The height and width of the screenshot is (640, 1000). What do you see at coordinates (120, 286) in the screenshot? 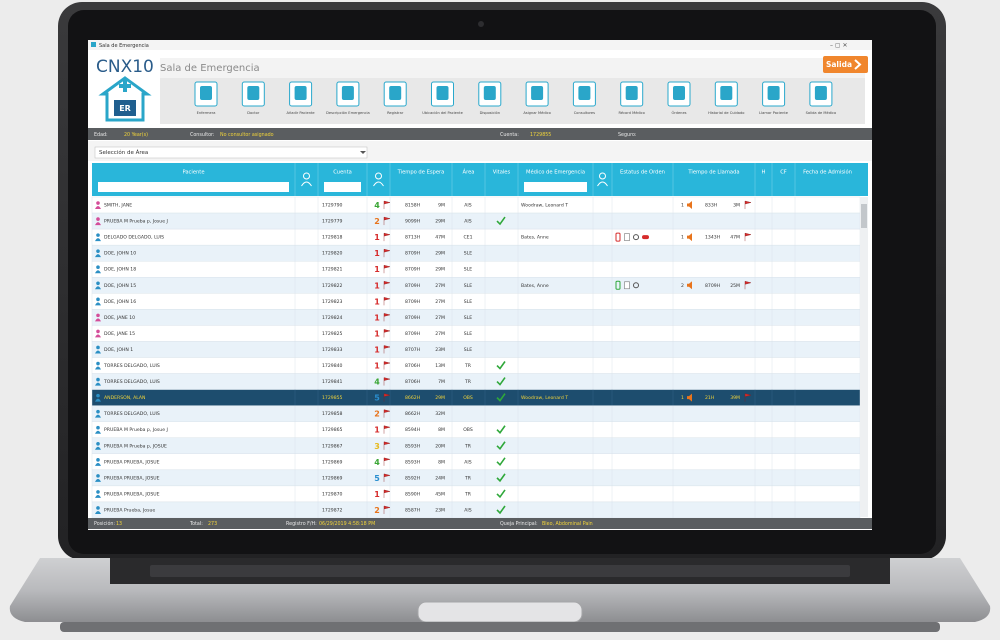
I see `patient-name: DOE, JOHN 15` at bounding box center [120, 286].